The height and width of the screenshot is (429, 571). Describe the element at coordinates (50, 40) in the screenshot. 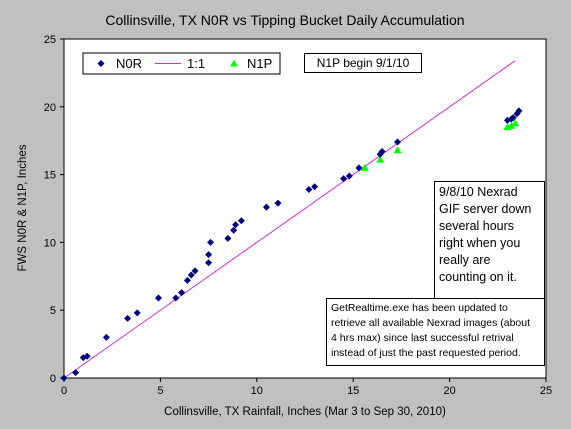

I see `y-tick-label: 25` at that location.